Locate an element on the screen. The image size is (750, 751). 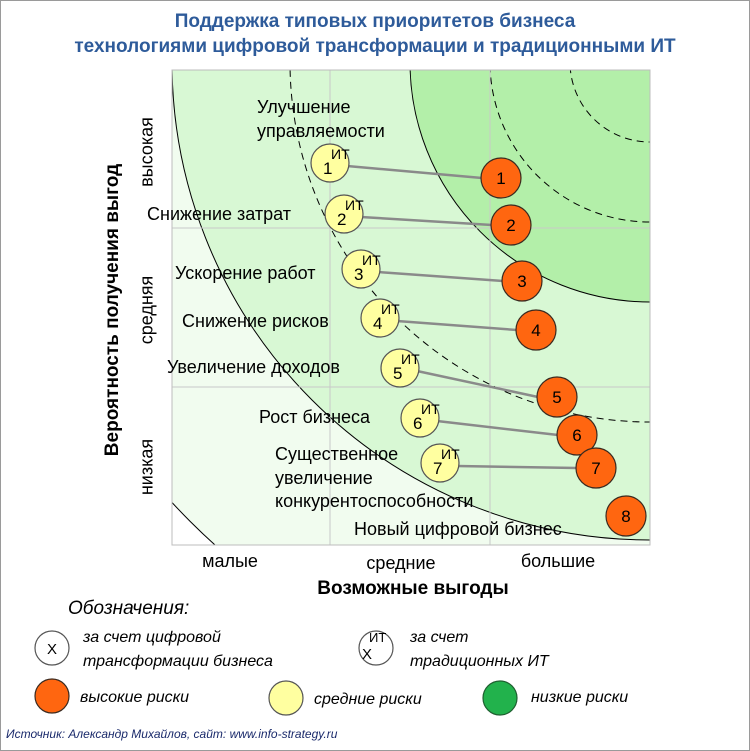
legend-low-risk-label: низкие риски is located at coordinates (580, 697).